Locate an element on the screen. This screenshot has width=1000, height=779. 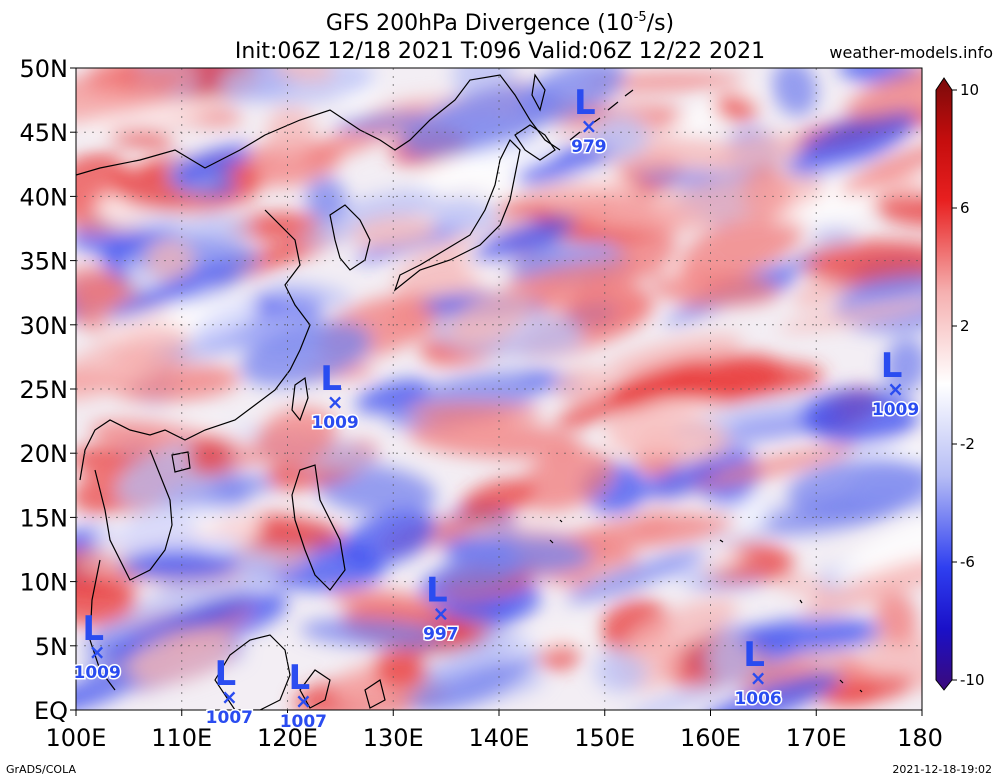
y-tick-label: 40N is located at coordinates (44, 197).